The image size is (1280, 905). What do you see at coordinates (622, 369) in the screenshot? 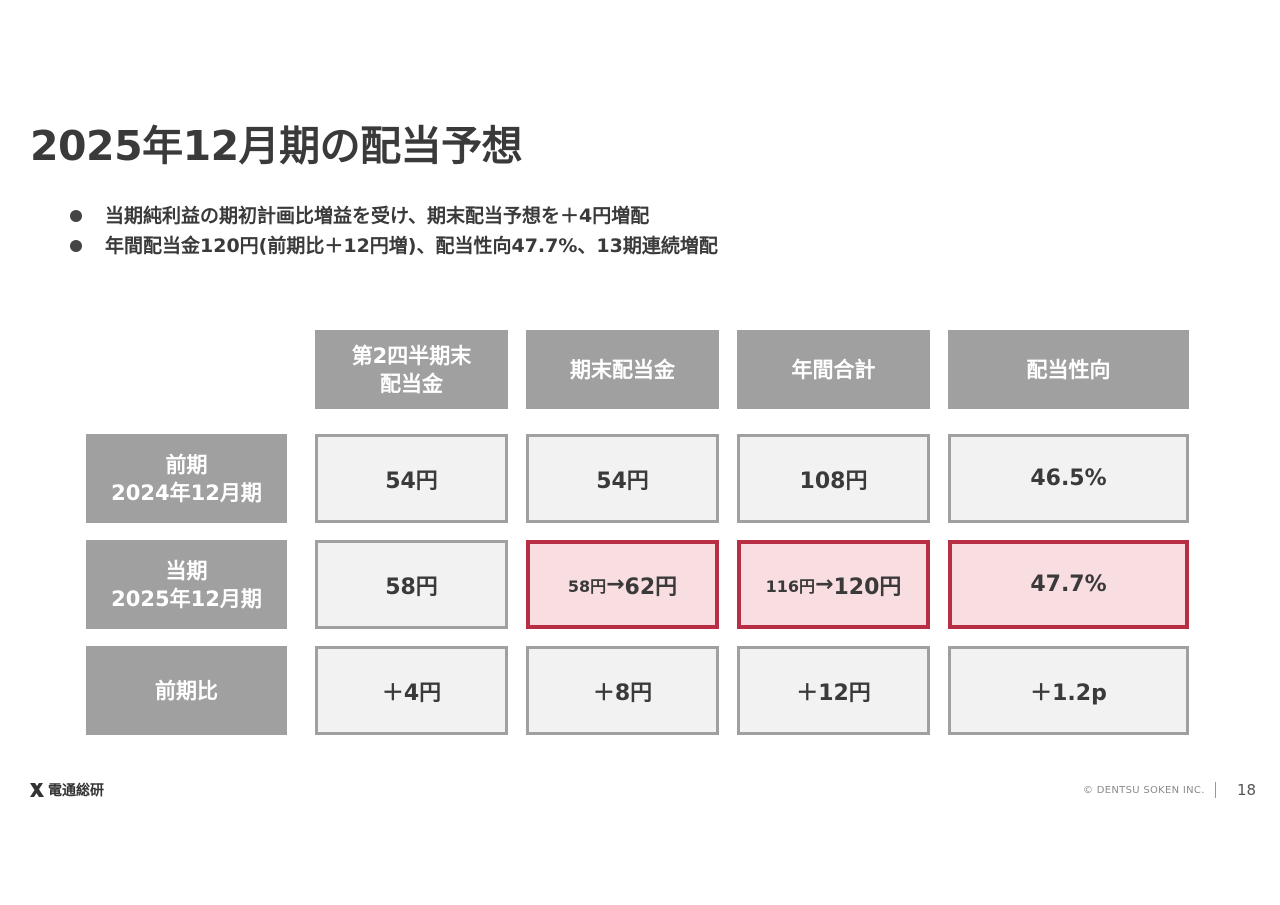
I see `column-header-term-end-dividend: 期末配当金` at bounding box center [622, 369].